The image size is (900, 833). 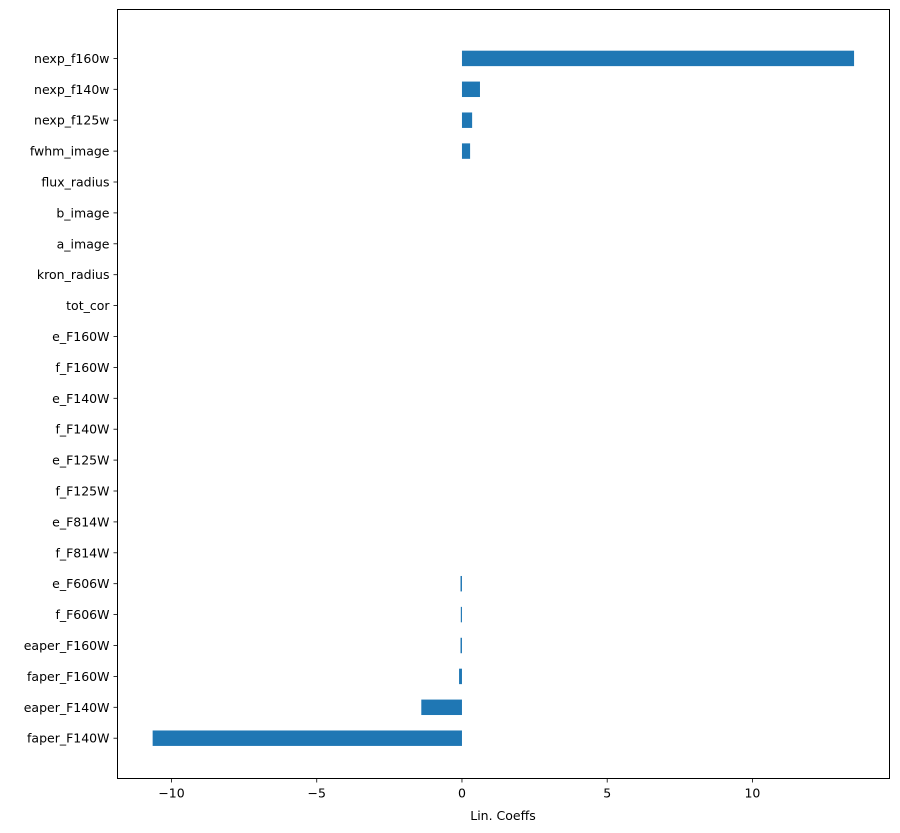 What do you see at coordinates (307, 738) in the screenshot?
I see `bar-faper_F140W` at bounding box center [307, 738].